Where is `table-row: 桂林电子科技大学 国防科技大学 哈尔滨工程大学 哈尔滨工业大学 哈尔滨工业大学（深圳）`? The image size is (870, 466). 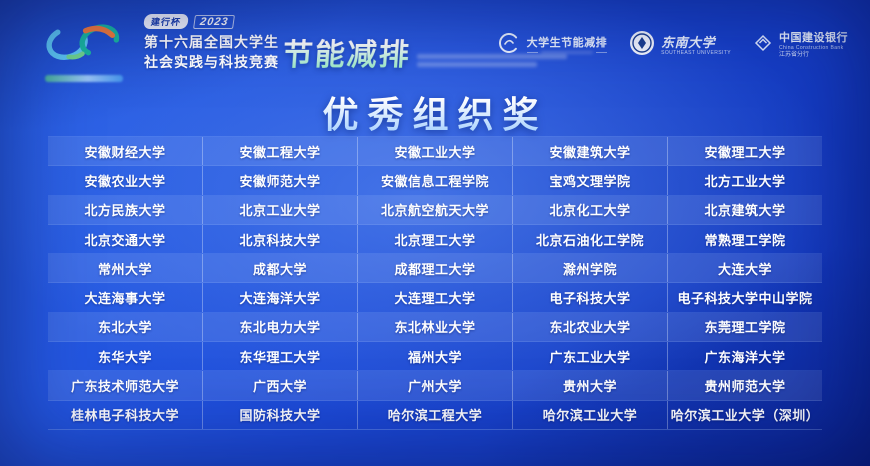 table-row: 桂林电子科技大学 国防科技大学 哈尔滨工程大学 哈尔滨工业大学 哈尔滨工业大学（深圳） is located at coordinates (435, 414).